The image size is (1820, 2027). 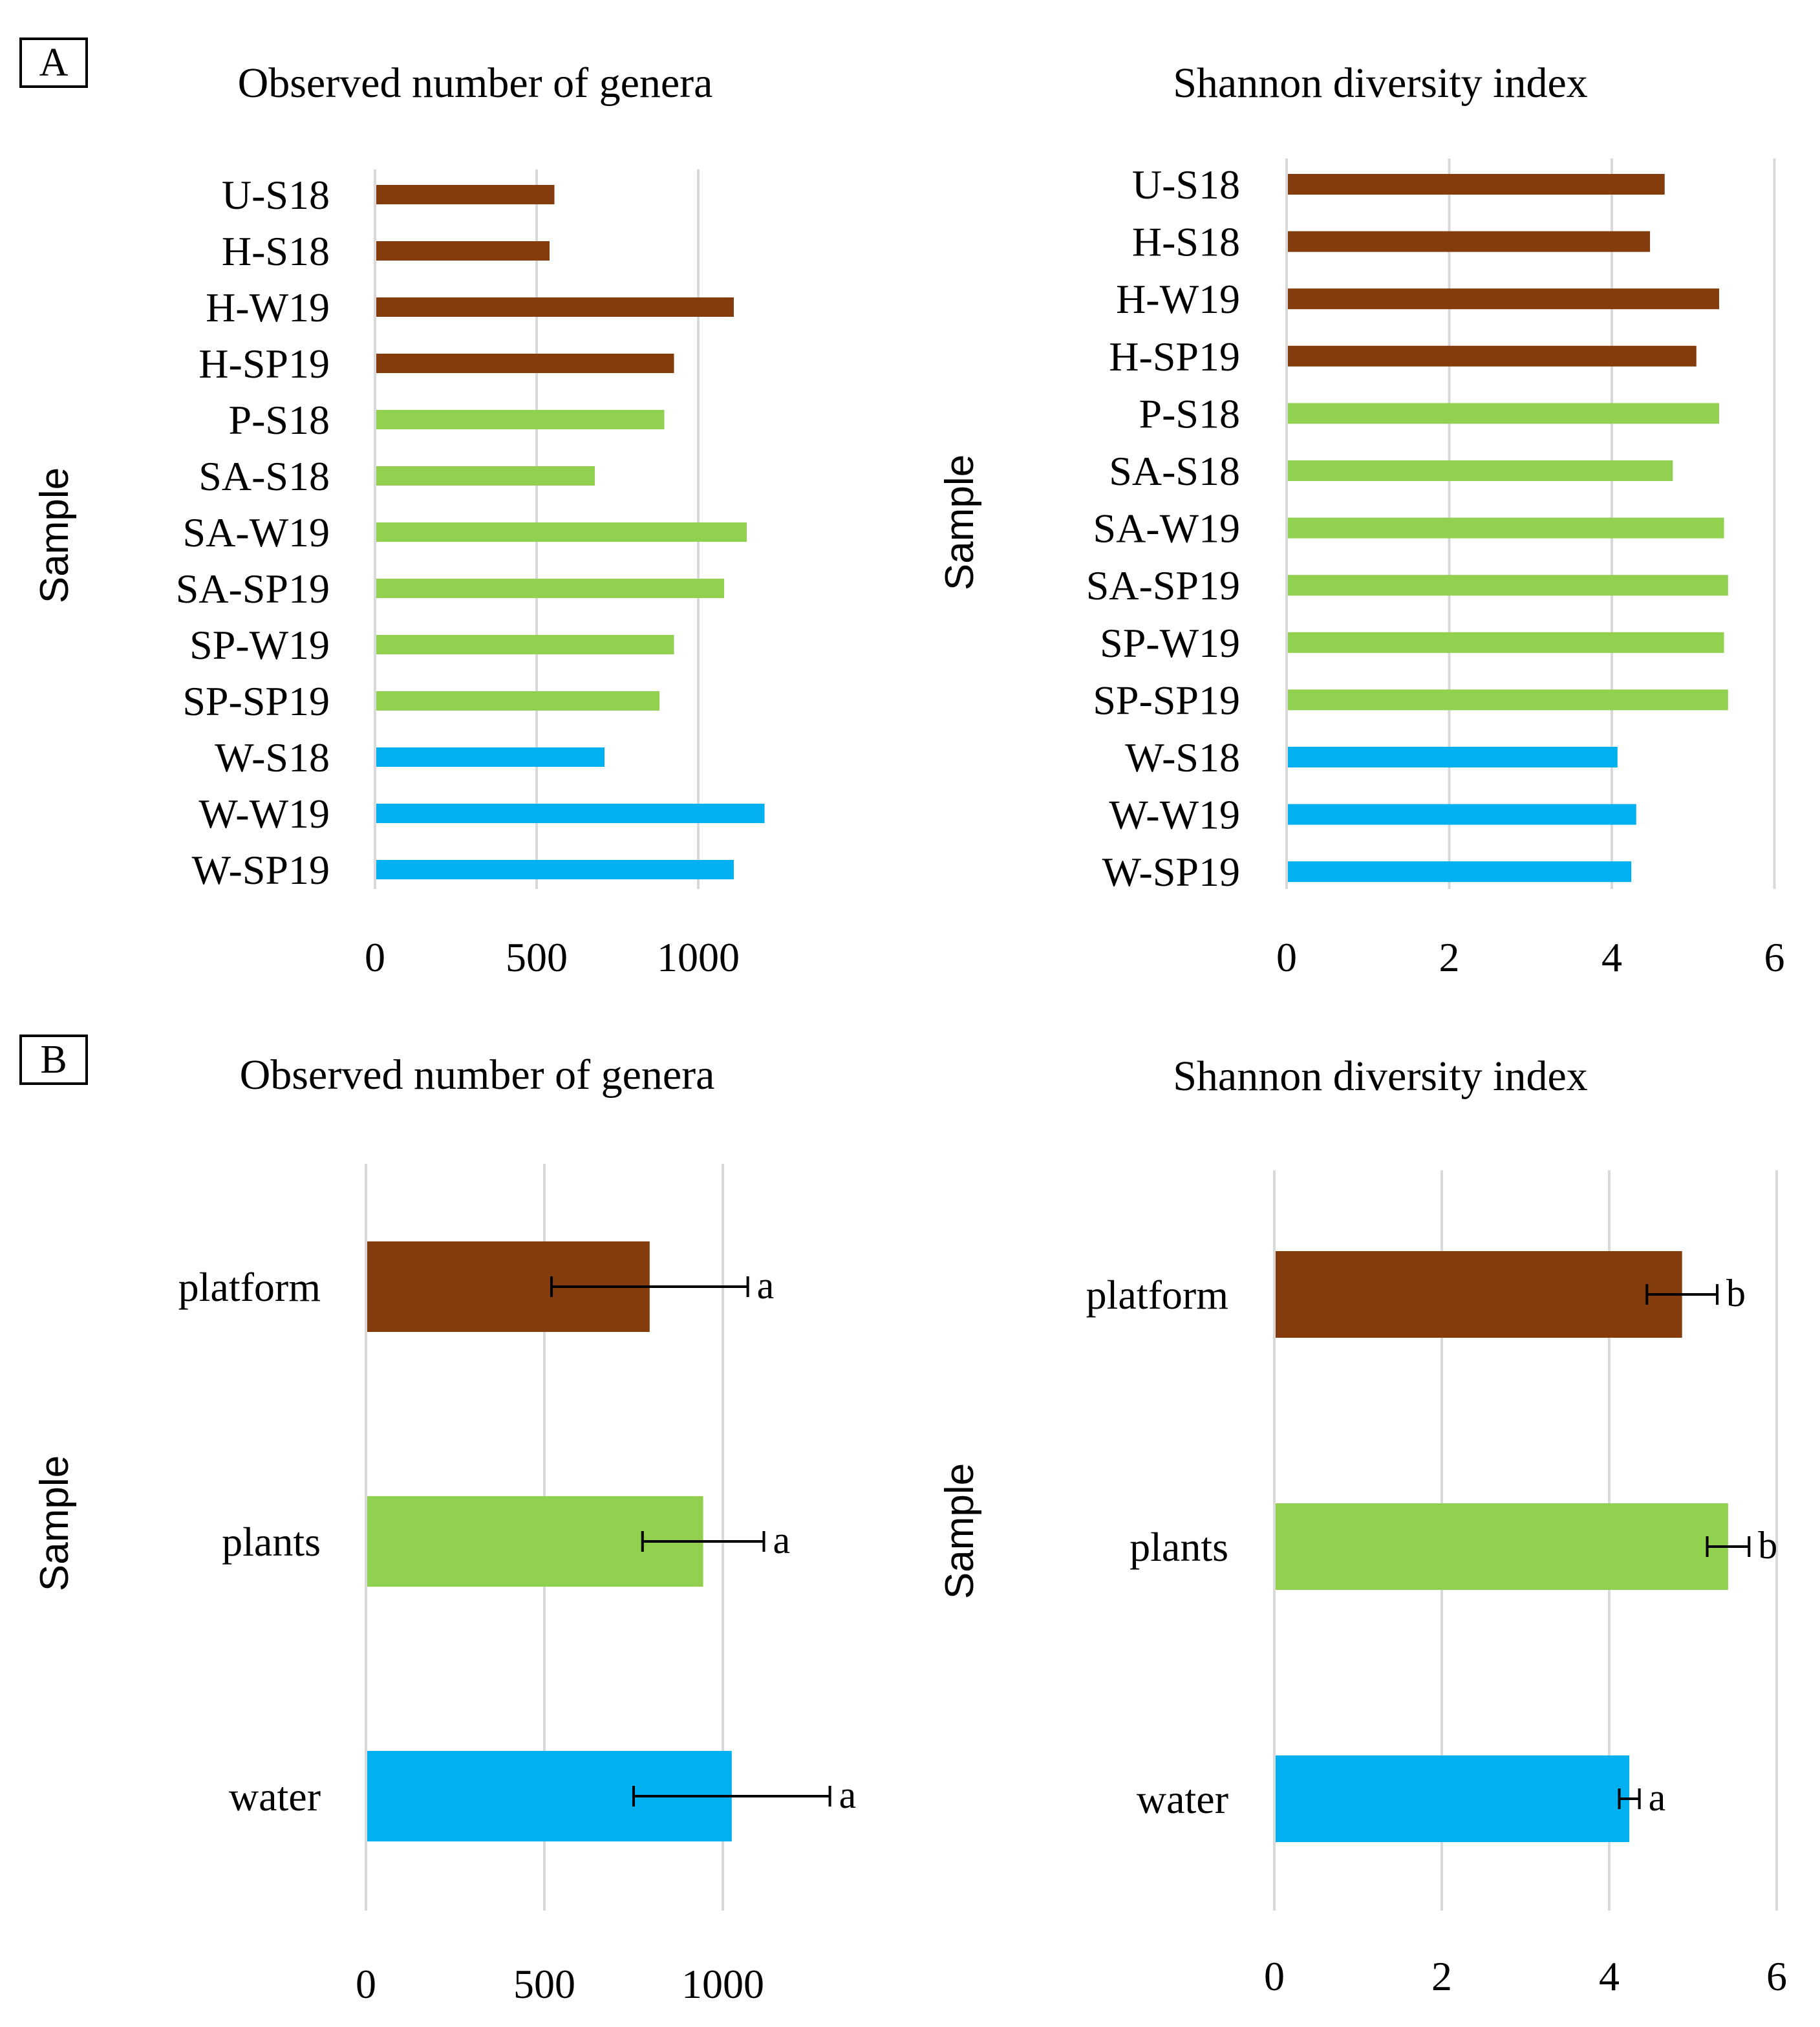 What do you see at coordinates (53, 1060) in the screenshot?
I see `panel-label-b: B` at bounding box center [53, 1060].